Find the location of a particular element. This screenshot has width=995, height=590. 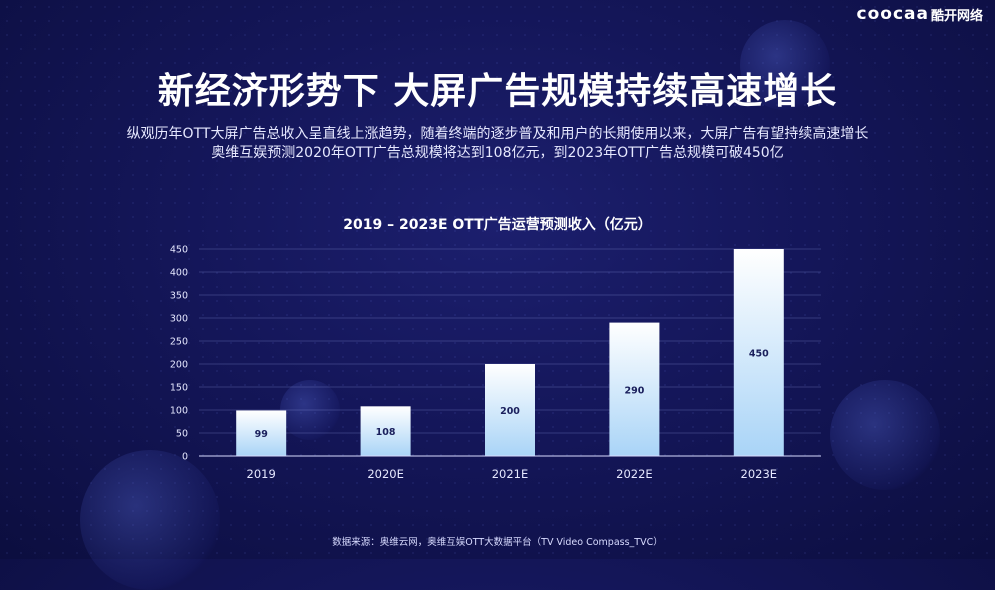

y-tick-label: 50 is located at coordinates (182, 434).